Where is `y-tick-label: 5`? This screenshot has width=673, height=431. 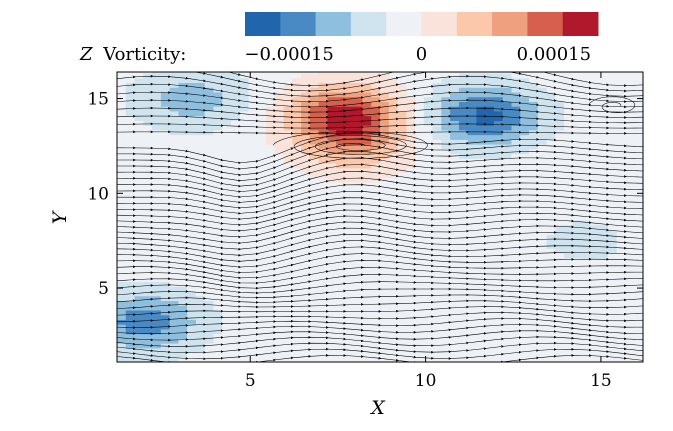
y-tick-label: 5 is located at coordinates (103, 289).